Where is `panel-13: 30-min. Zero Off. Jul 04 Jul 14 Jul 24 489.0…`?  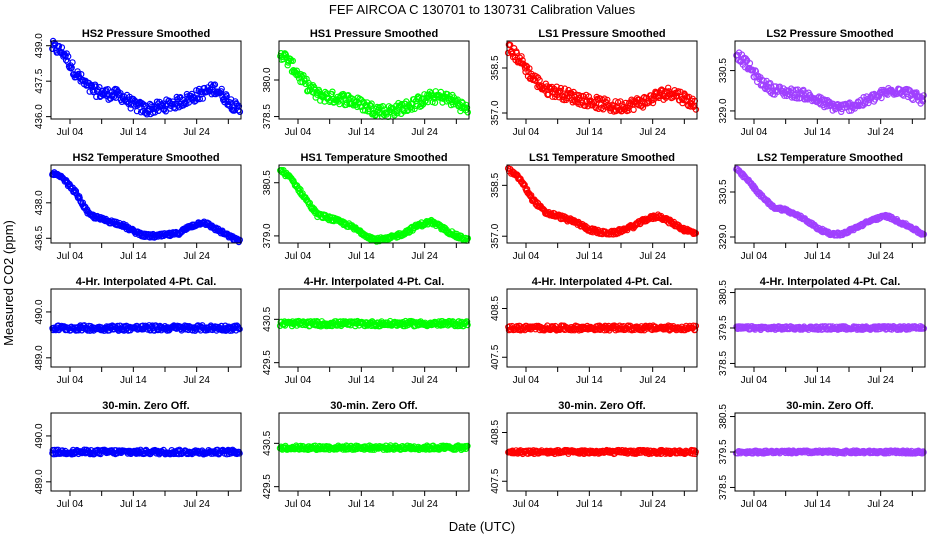
panel-13: 30-min. Zero Off. Jul 04 Jul 14 Jul 24 489.0… is located at coordinates (138, 455).